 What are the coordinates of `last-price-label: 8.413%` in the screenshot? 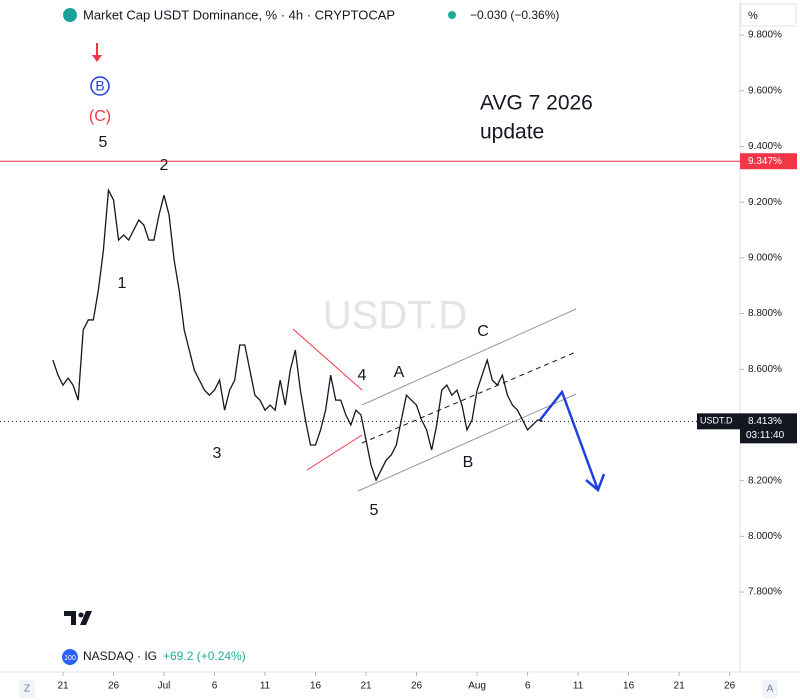 It's located at (765, 421).